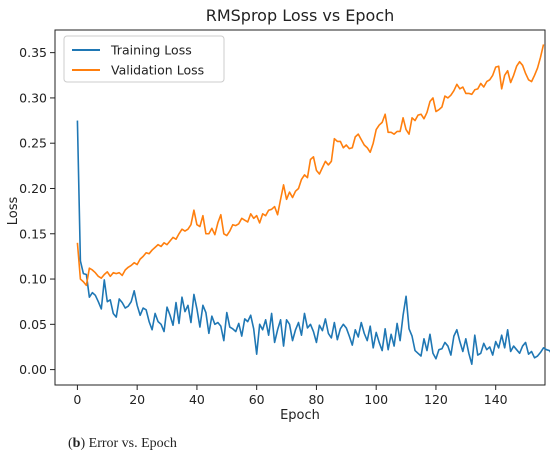 The image size is (550, 464). I want to click on figure-caption: (b) Error vs. Epoch, so click(122, 443).